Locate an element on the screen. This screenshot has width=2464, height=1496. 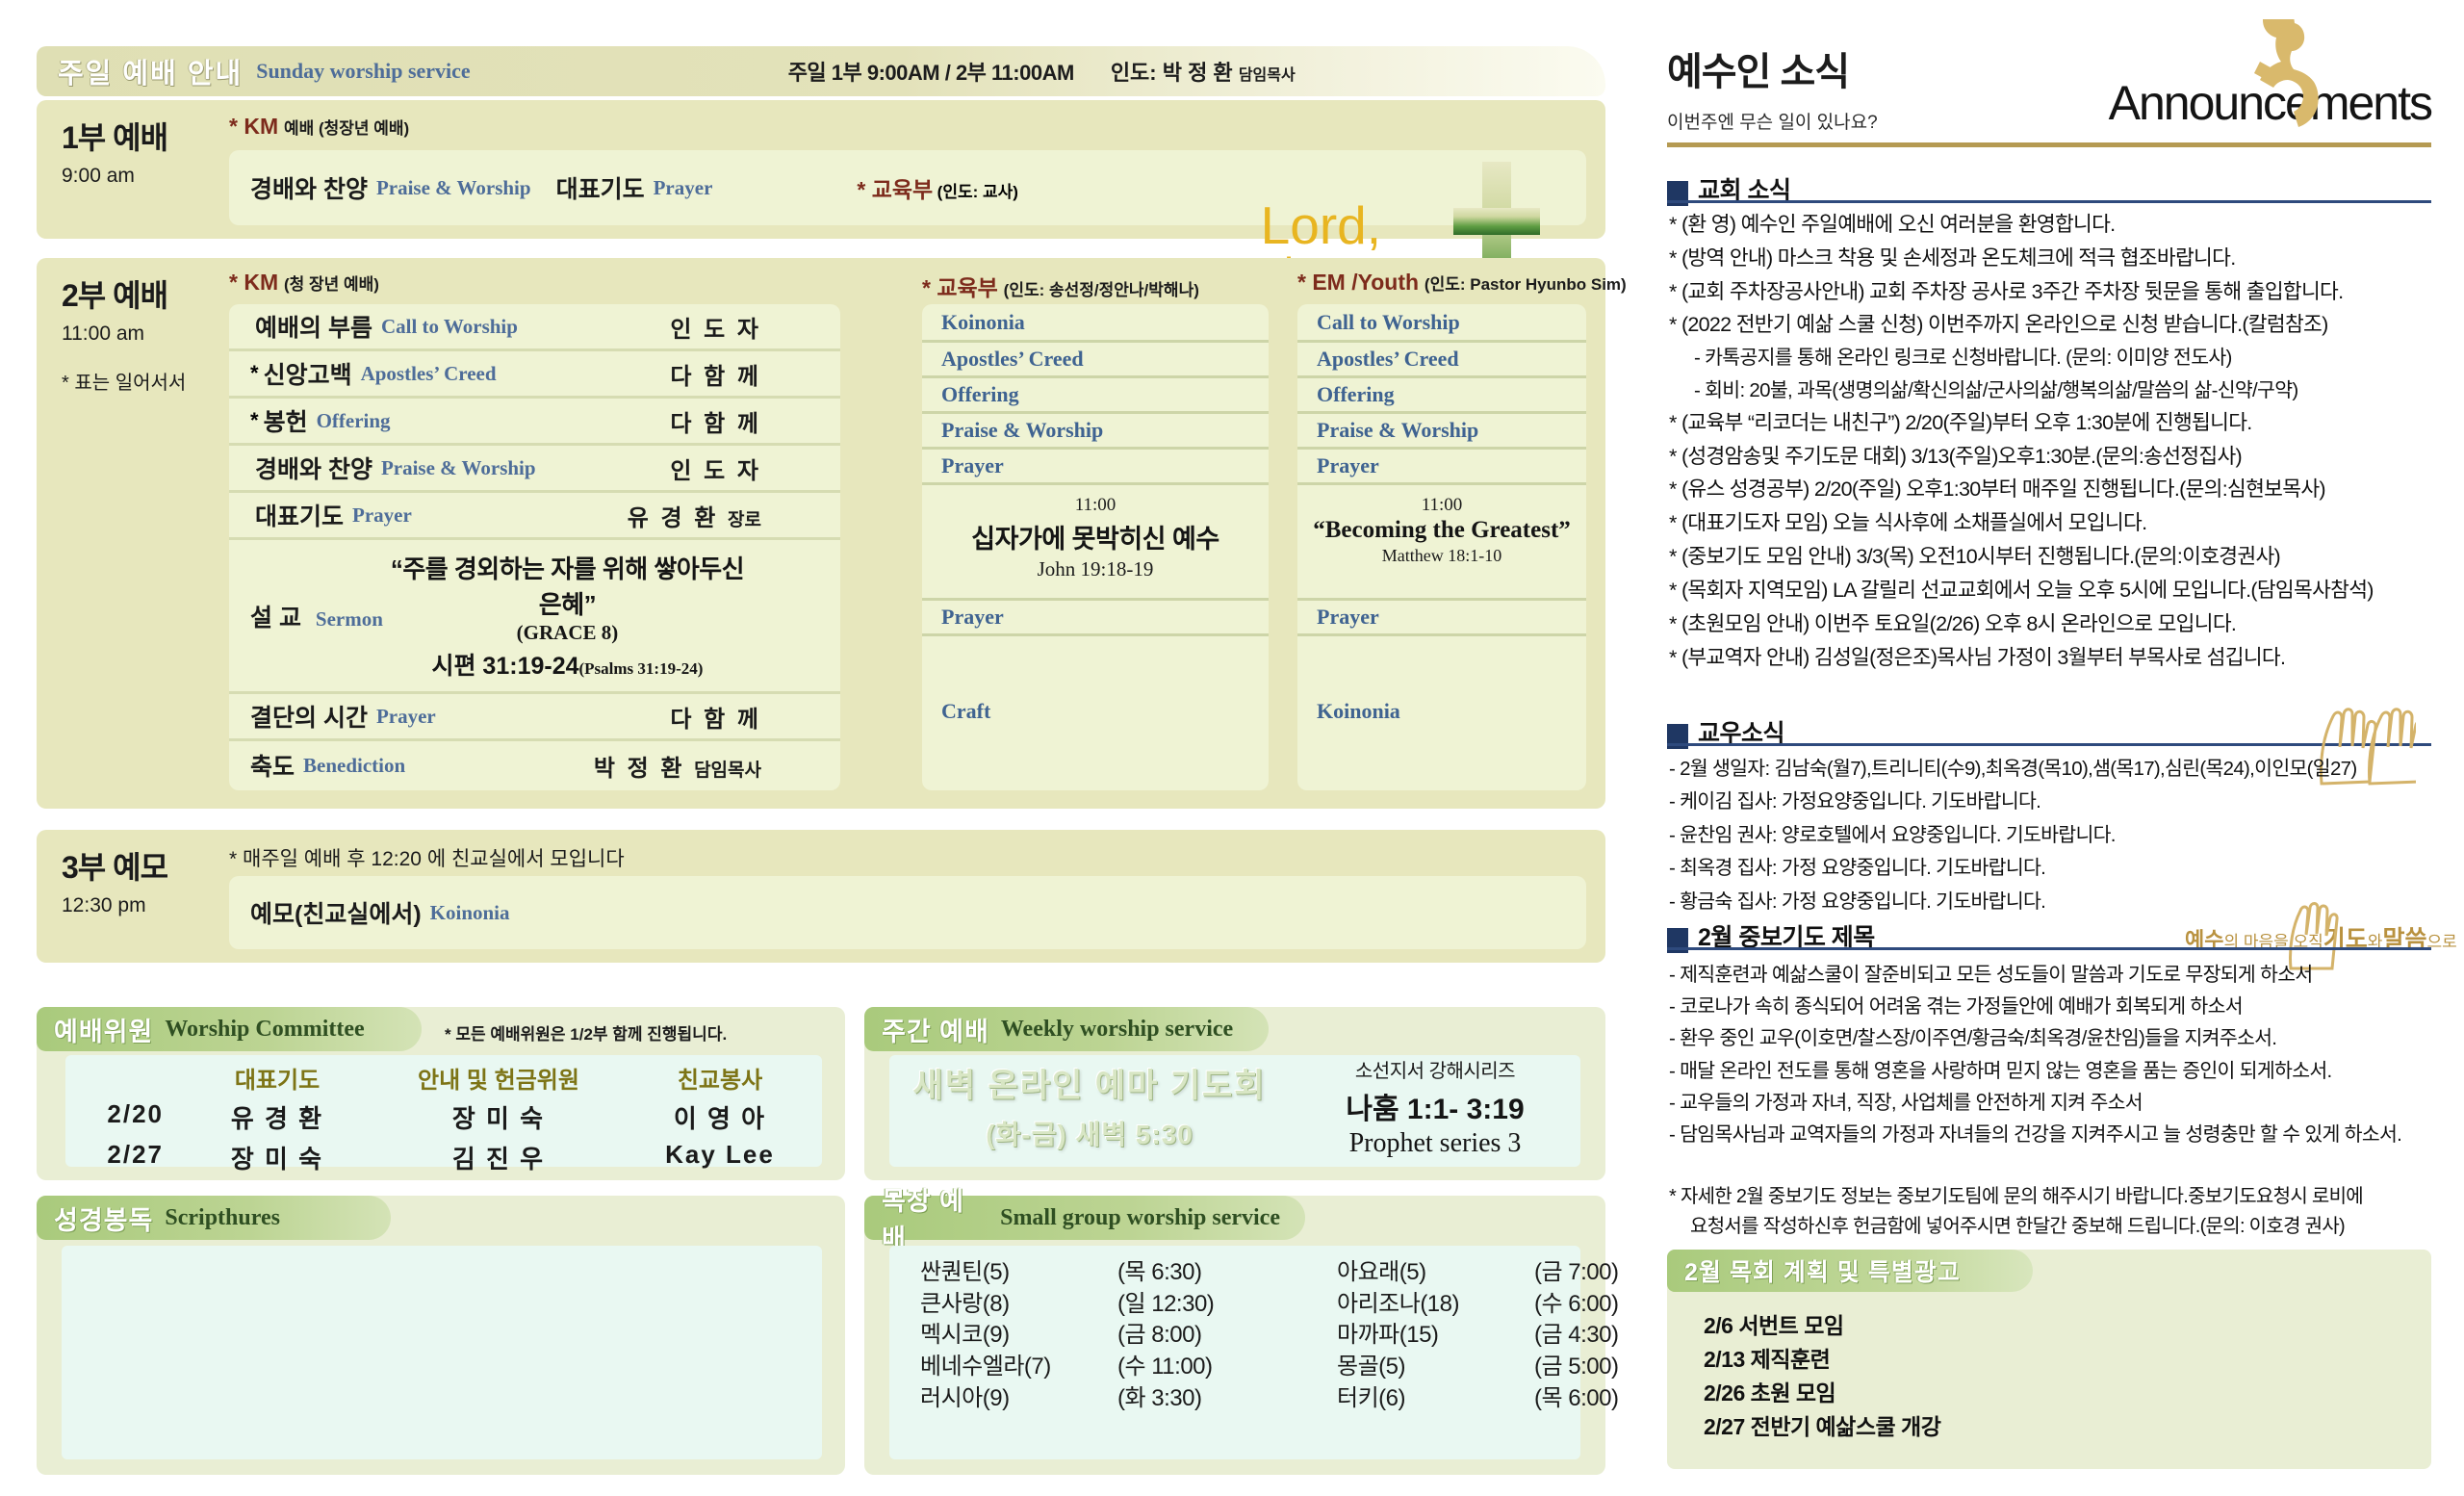
series-reference: 나훔 1:1- 3:19 is located at coordinates (1435, 1109).